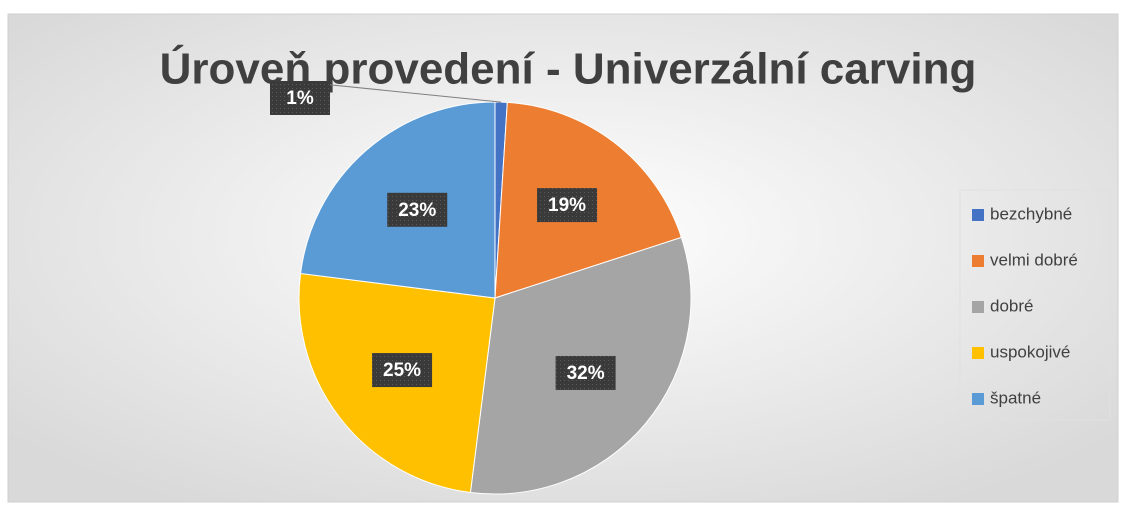 The image size is (1126, 515). I want to click on data-label: 25%, so click(402, 370).